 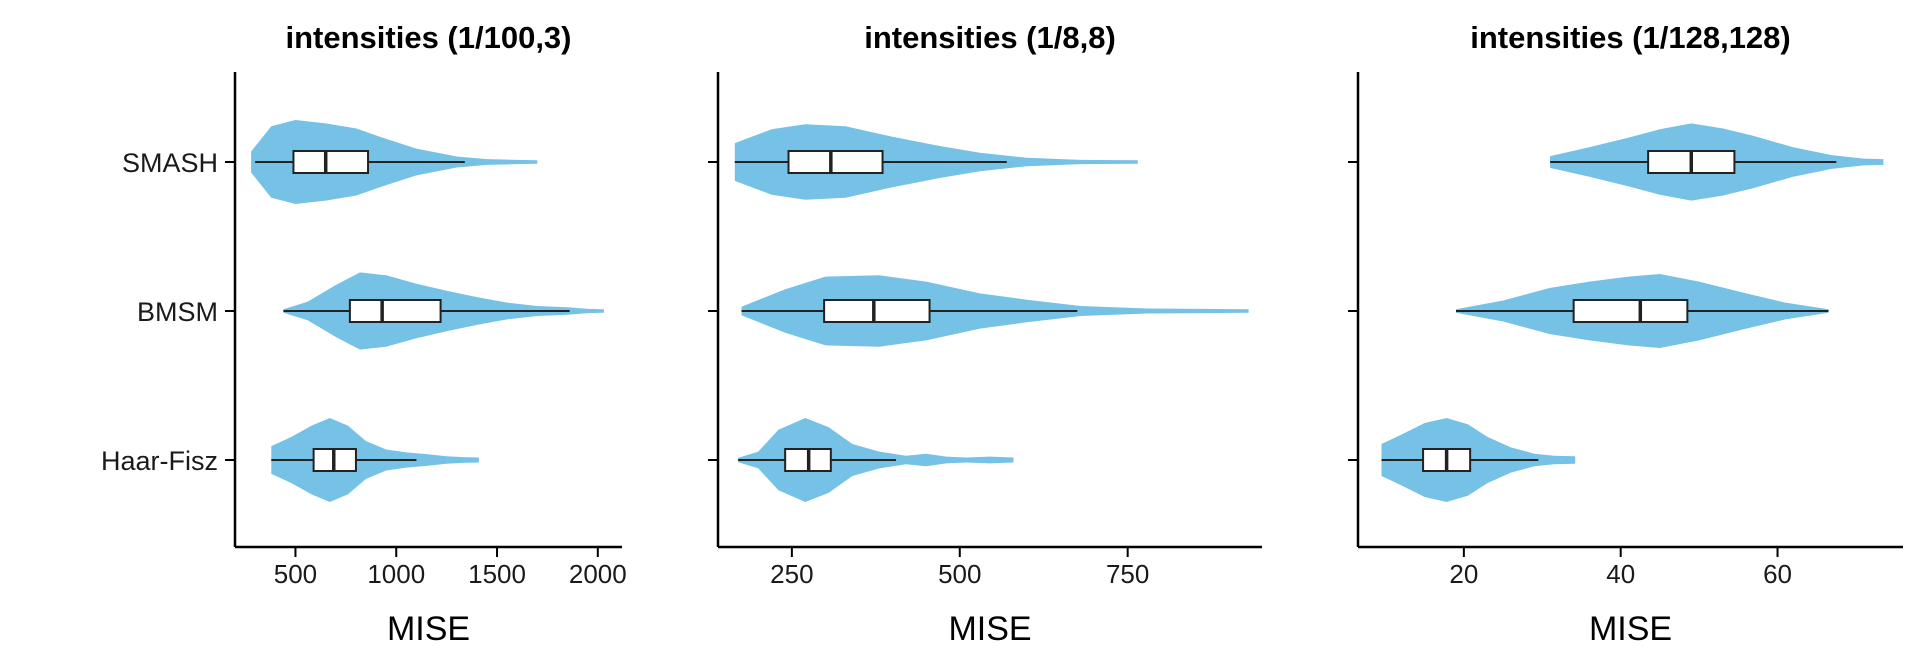 I want to click on x-tick-label: 1000, so click(x=396, y=574).